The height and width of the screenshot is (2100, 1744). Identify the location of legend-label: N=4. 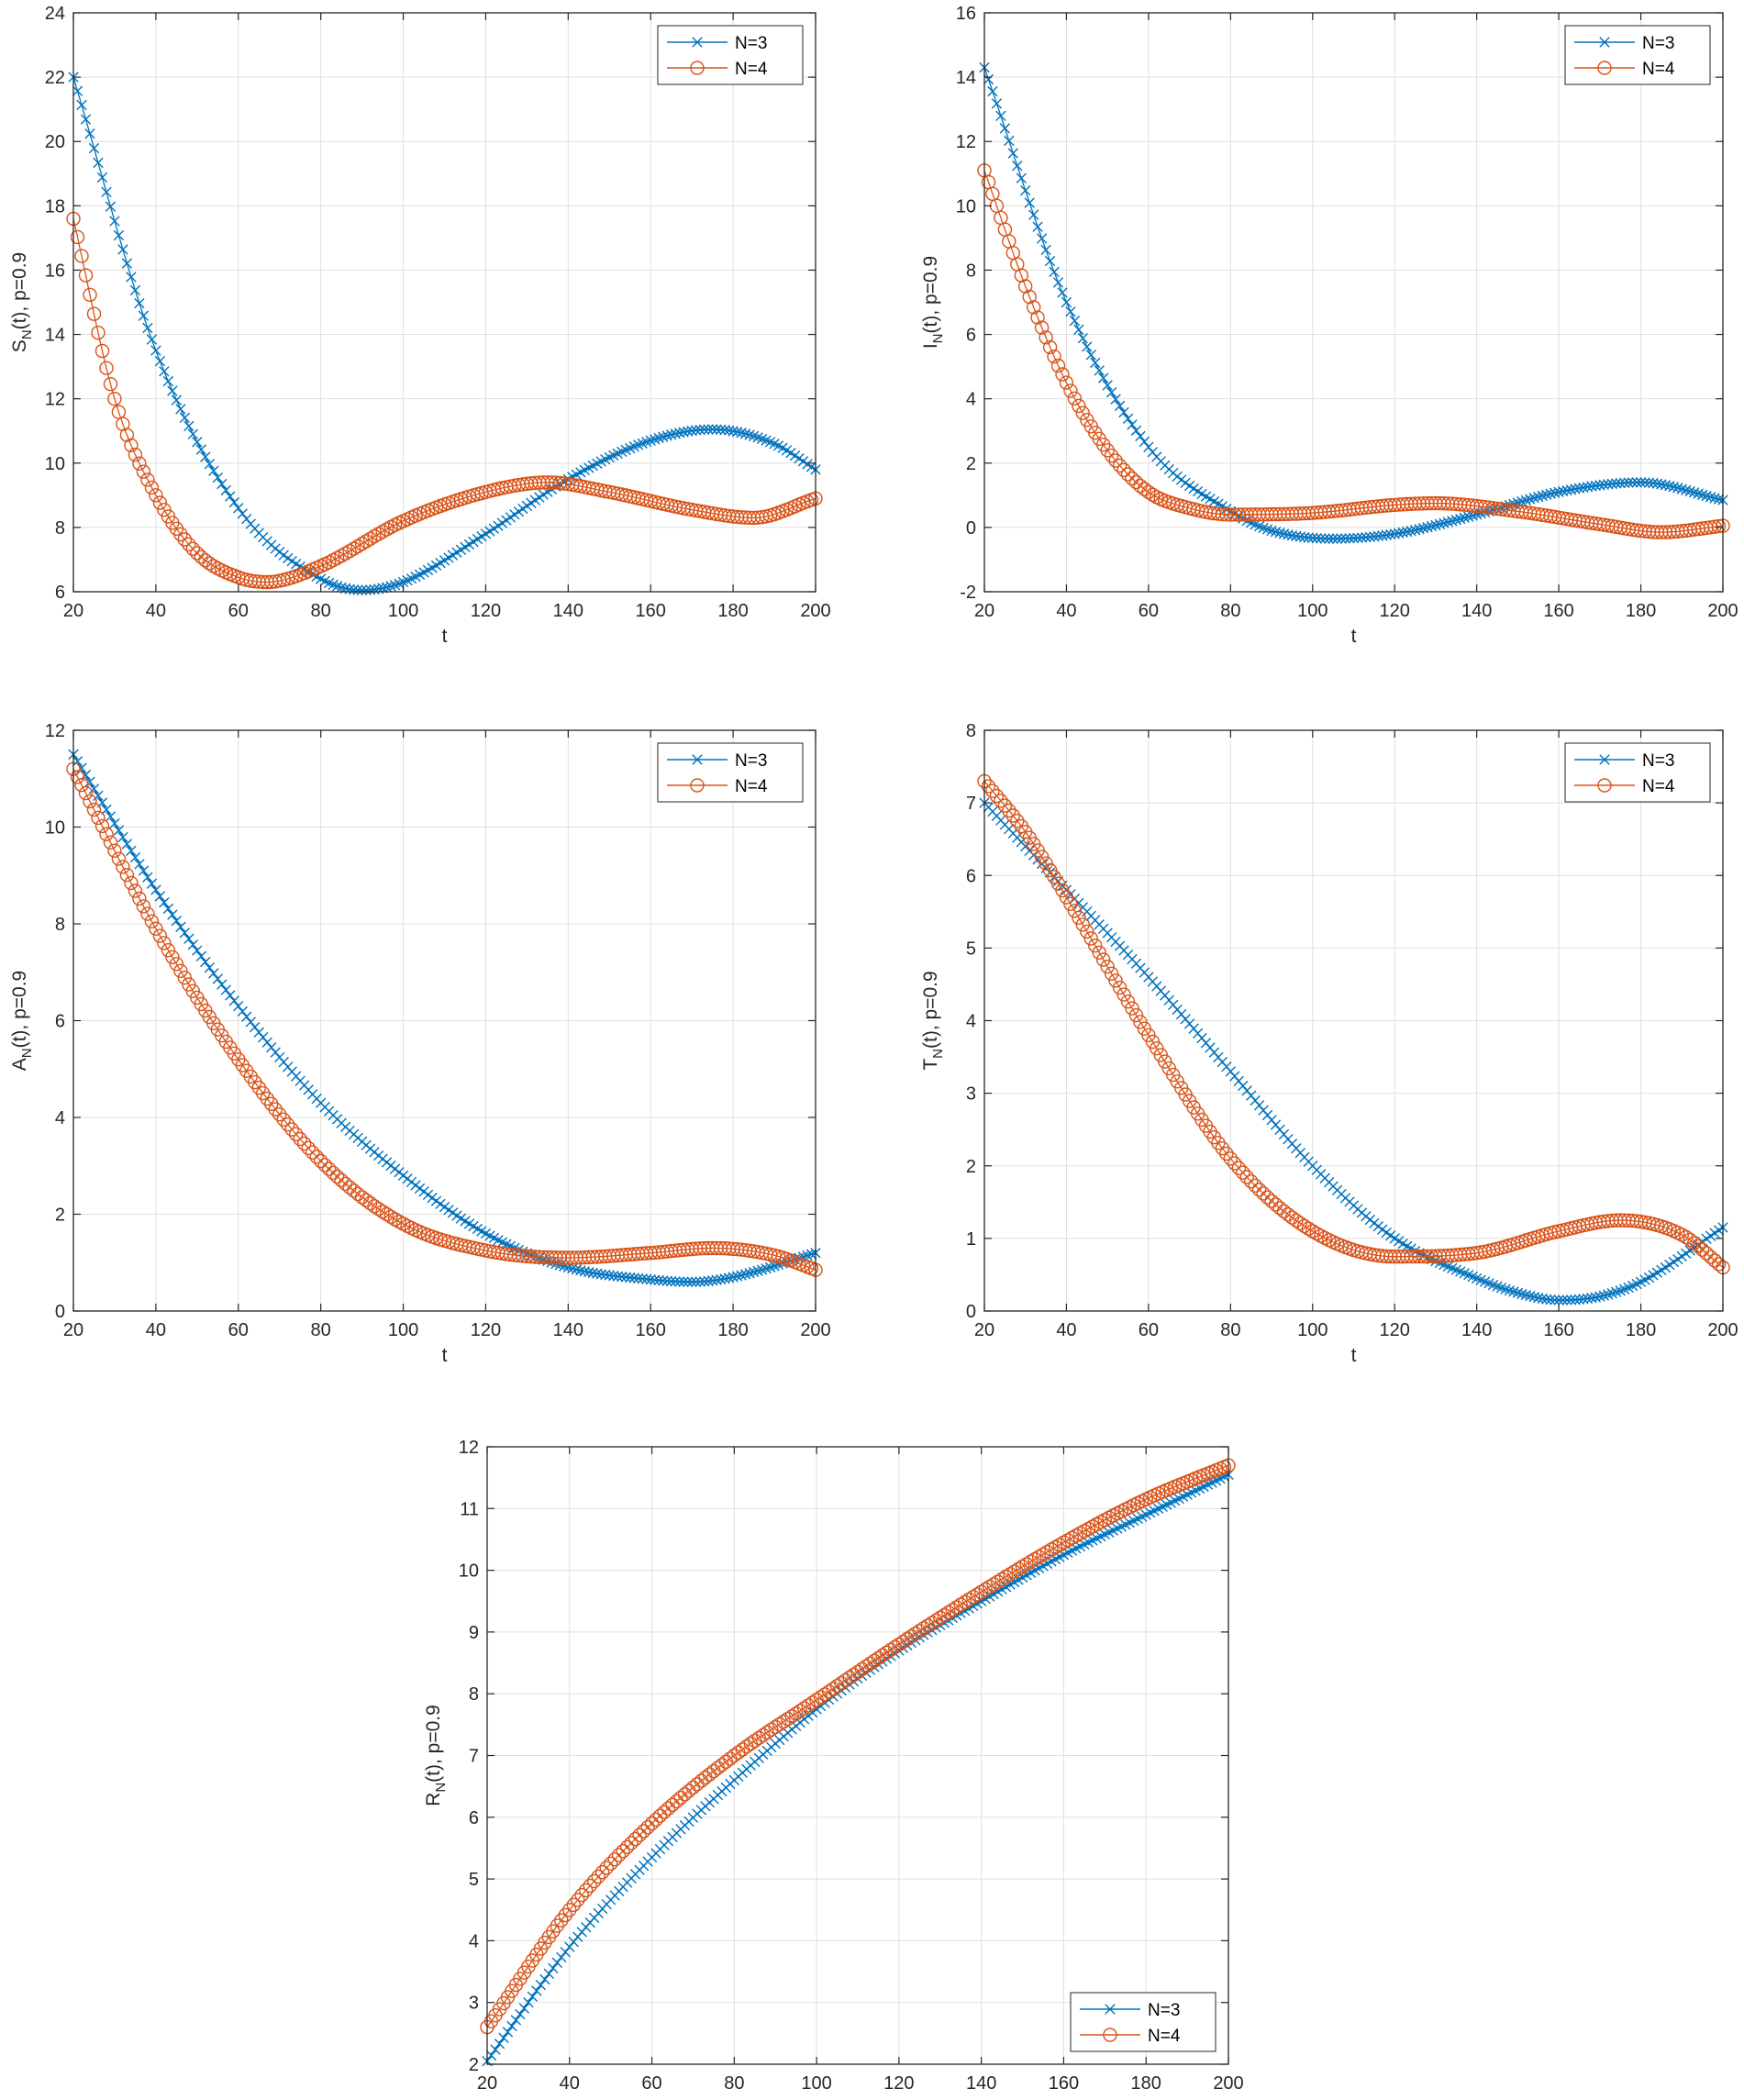
(1659, 787).